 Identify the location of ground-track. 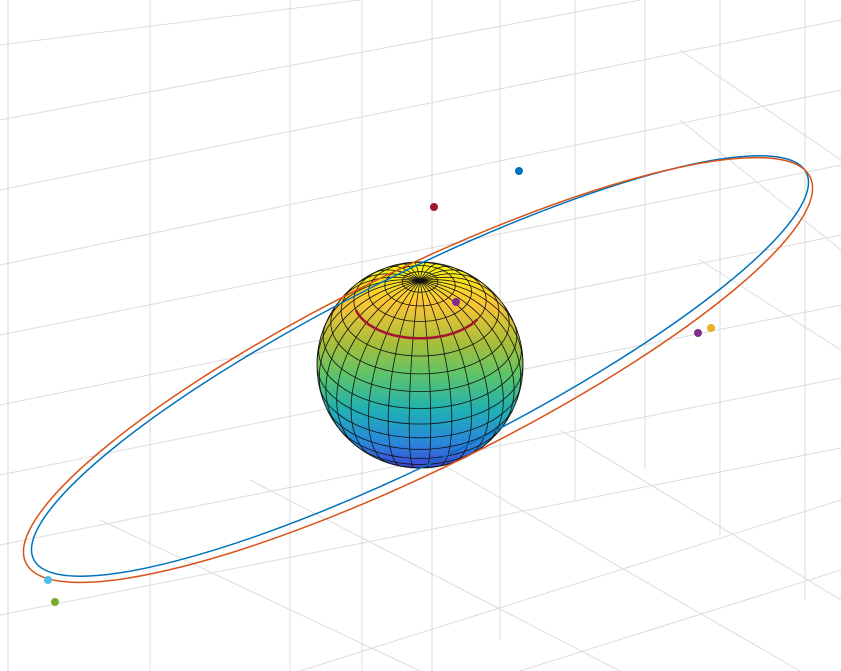
(416, 324).